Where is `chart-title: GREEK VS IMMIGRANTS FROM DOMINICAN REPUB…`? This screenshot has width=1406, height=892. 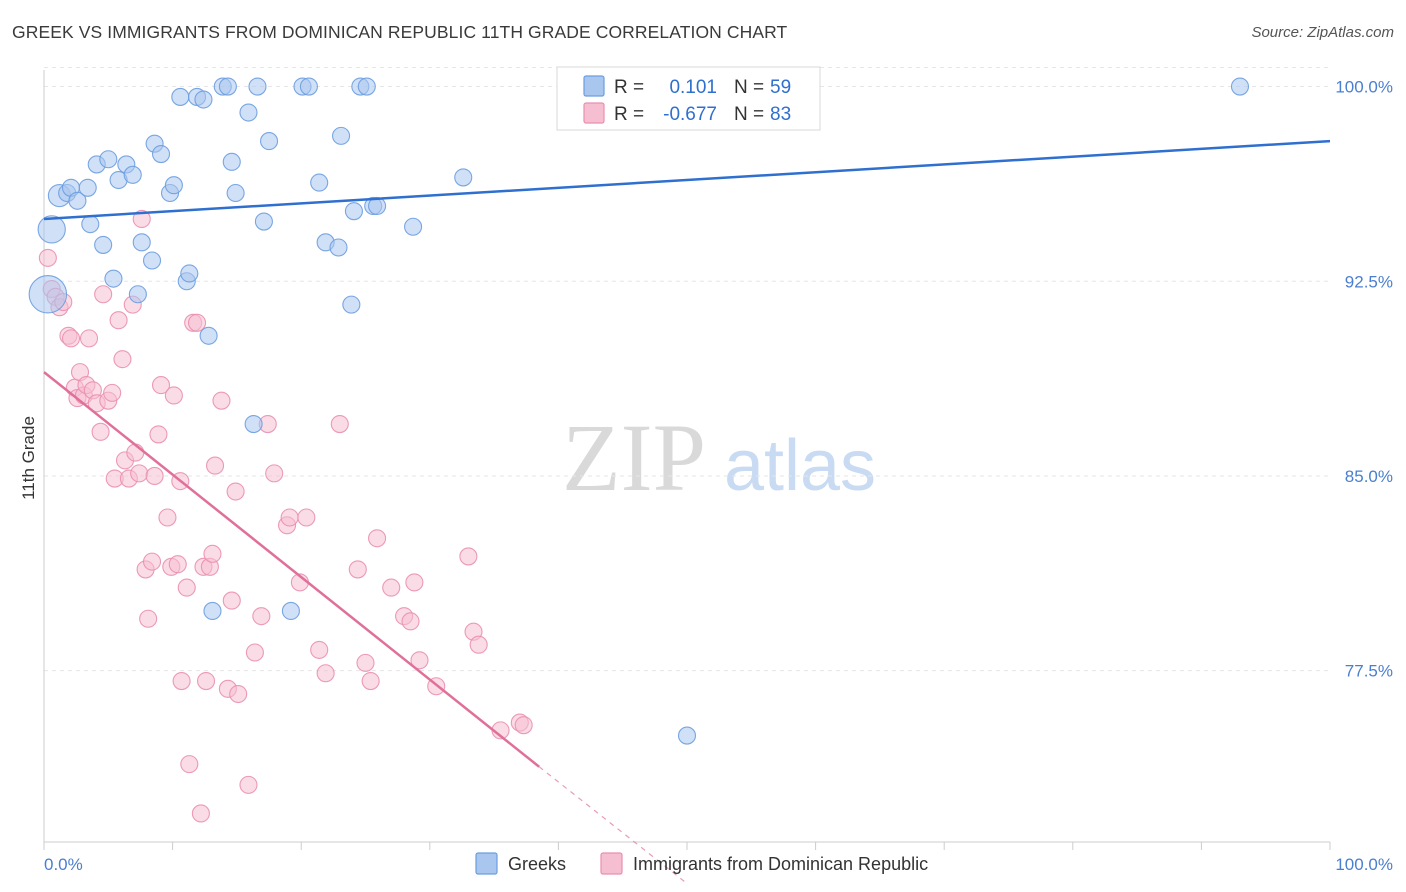 chart-title: GREEK VS IMMIGRANTS FROM DOMINICAN REPUB… is located at coordinates (400, 32).